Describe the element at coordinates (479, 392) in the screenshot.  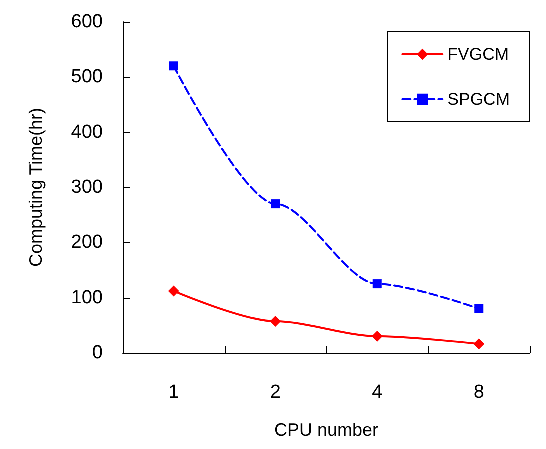
I see `x-tick-label: 8` at that location.